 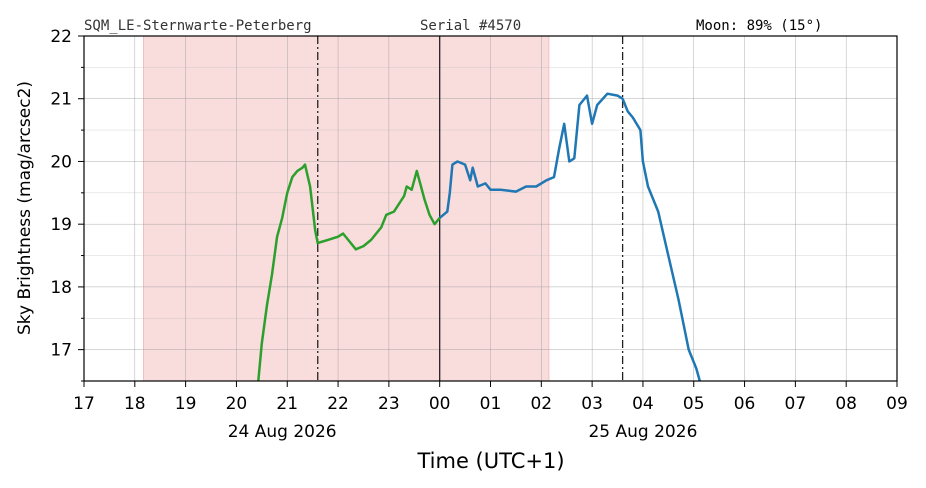 I want to click on station: SQM_LE-Sternwarte-Peterberg, so click(x=198, y=26).